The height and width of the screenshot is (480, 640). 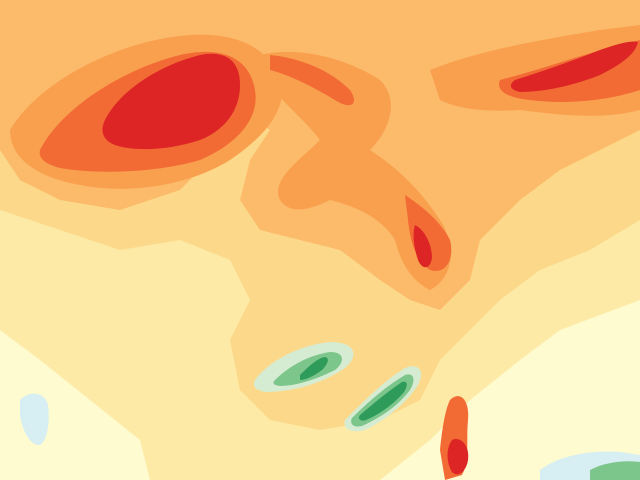 What do you see at coordinates (171, 101) in the screenshot?
I see `extreme-core-nw` at bounding box center [171, 101].